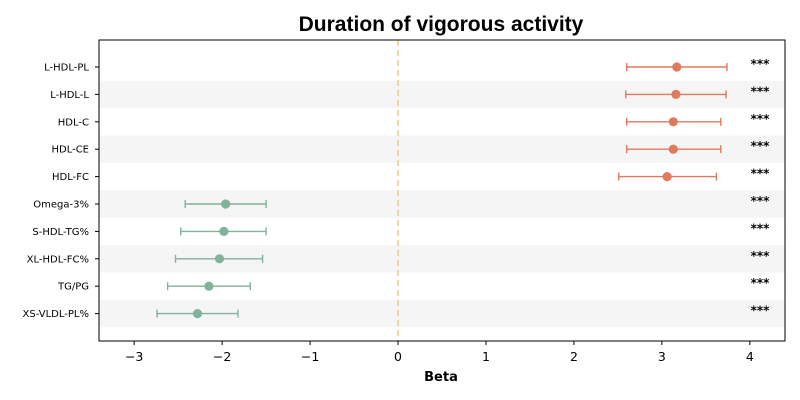 The width and height of the screenshot is (800, 400). What do you see at coordinates (58, 259) in the screenshot?
I see `y-tick-label: XL-HDL-FC%` at bounding box center [58, 259].